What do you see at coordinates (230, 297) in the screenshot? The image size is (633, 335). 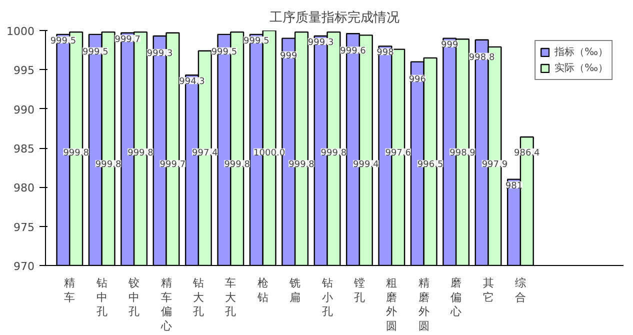 I see `x-tick-label: 车大孔` at bounding box center [230, 297].